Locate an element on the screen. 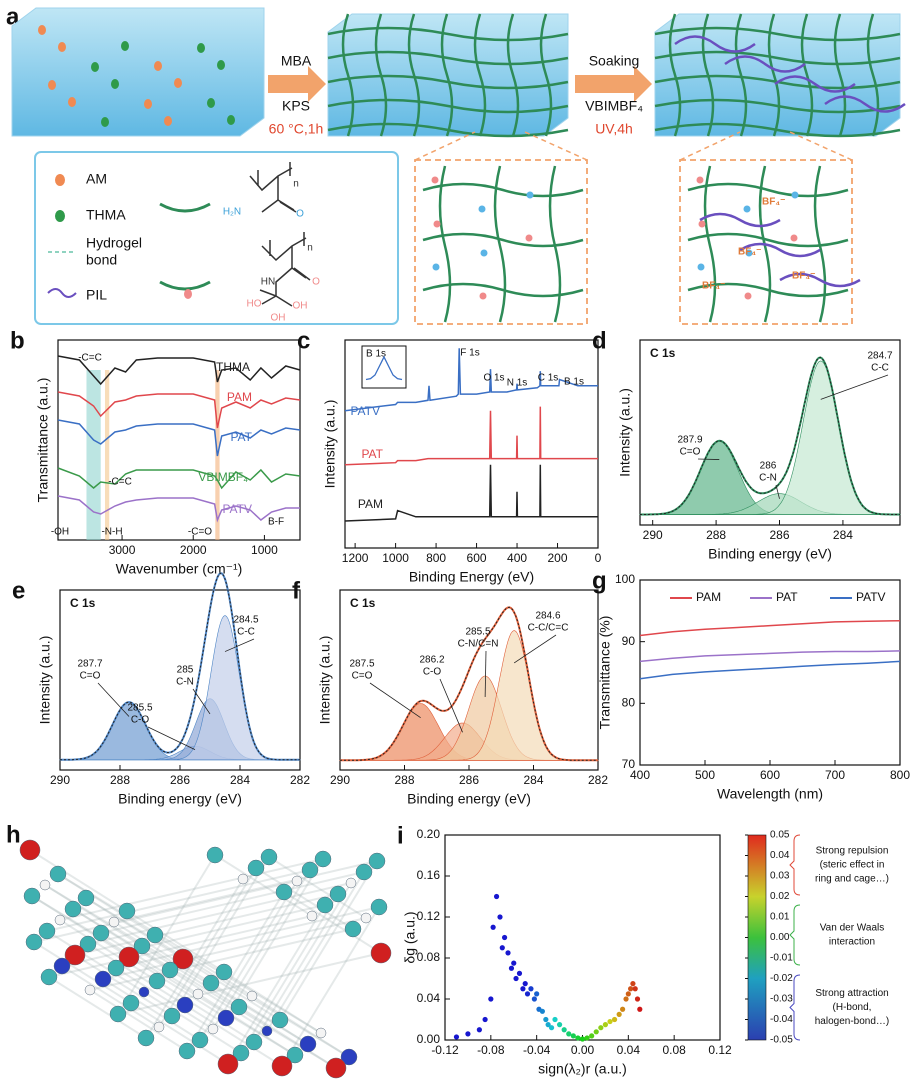  structure-text: HO is located at coordinates (254, 304).